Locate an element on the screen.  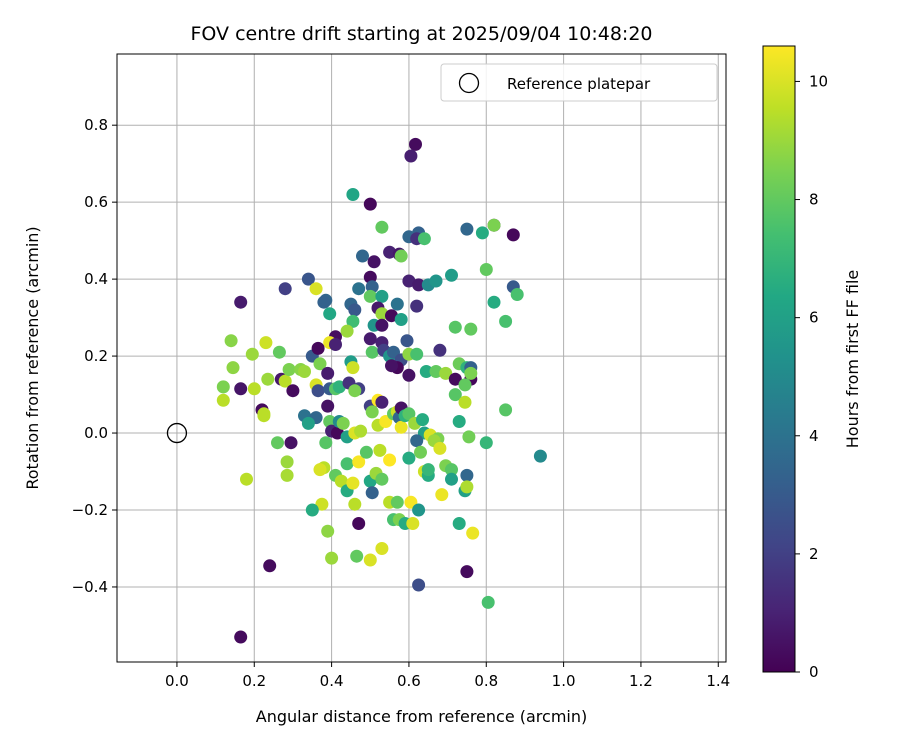
colorbar-gradient is located at coordinates (779, 359).